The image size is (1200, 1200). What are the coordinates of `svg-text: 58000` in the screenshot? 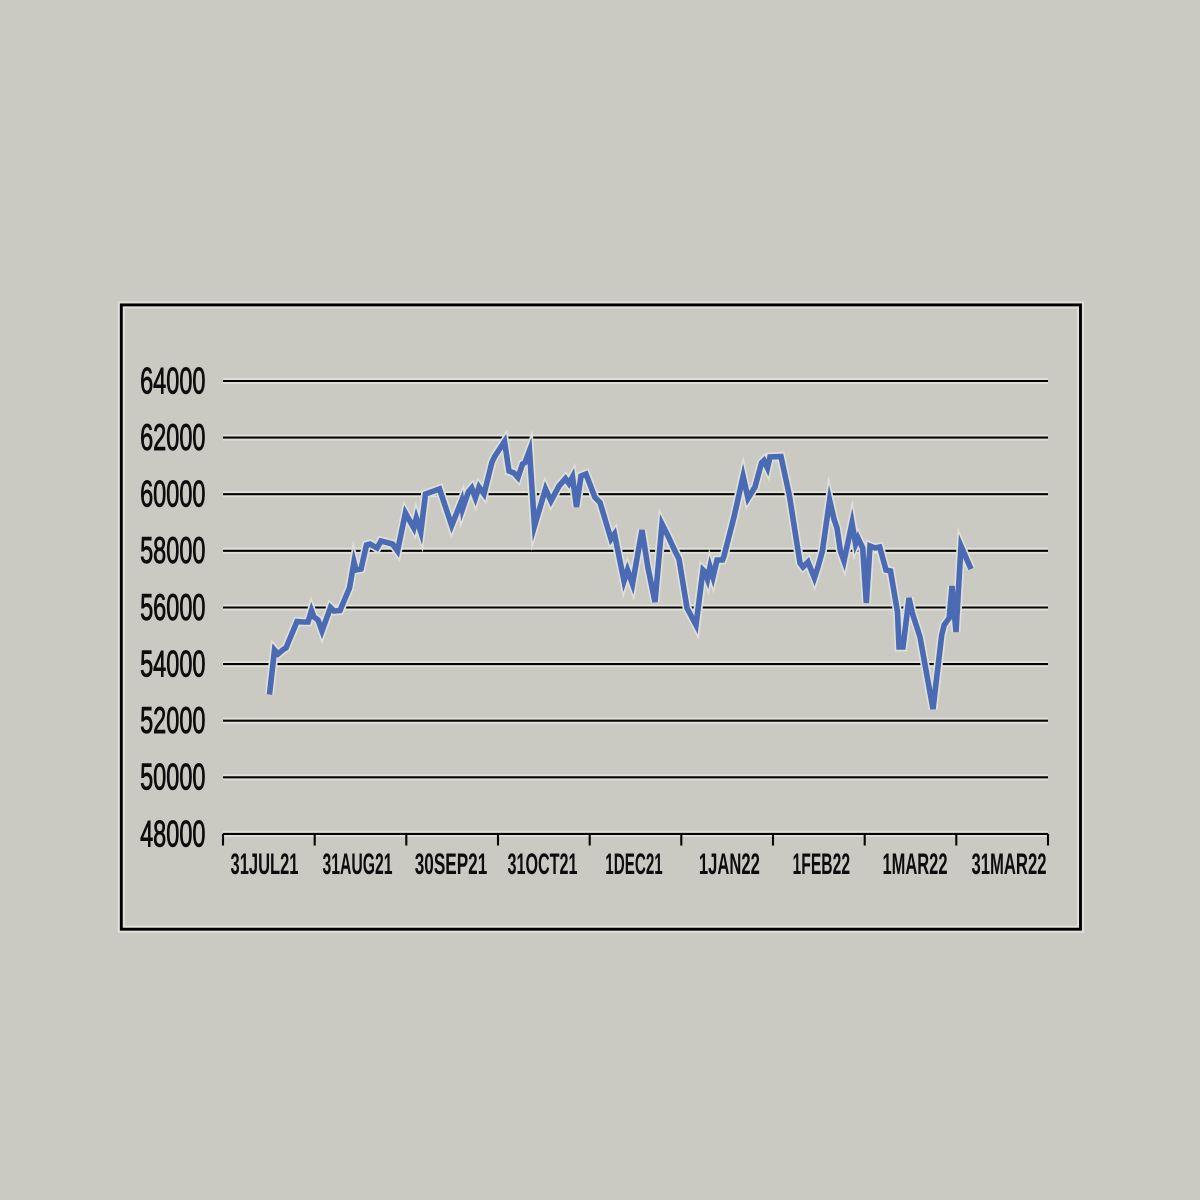 It's located at (172, 550).